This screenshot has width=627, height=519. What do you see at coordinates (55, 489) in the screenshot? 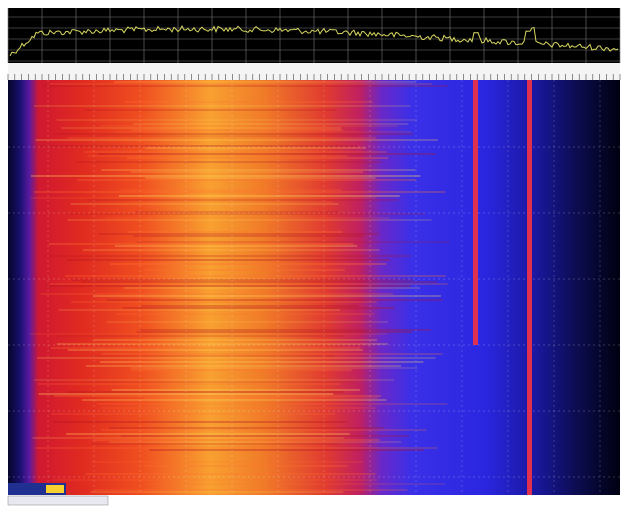
I see `color-scale-hot` at bounding box center [55, 489].